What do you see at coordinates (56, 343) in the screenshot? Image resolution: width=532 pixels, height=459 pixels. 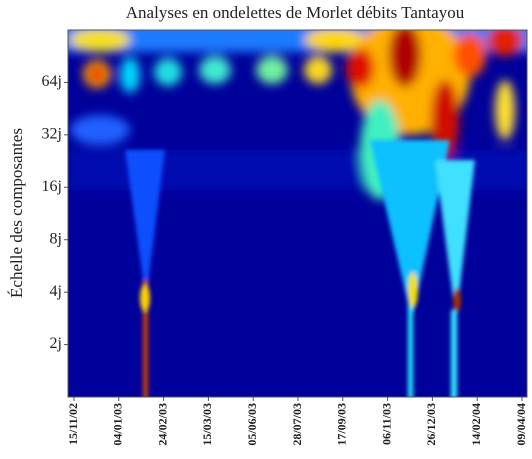 I see `y-tick-label: 2j` at bounding box center [56, 343].